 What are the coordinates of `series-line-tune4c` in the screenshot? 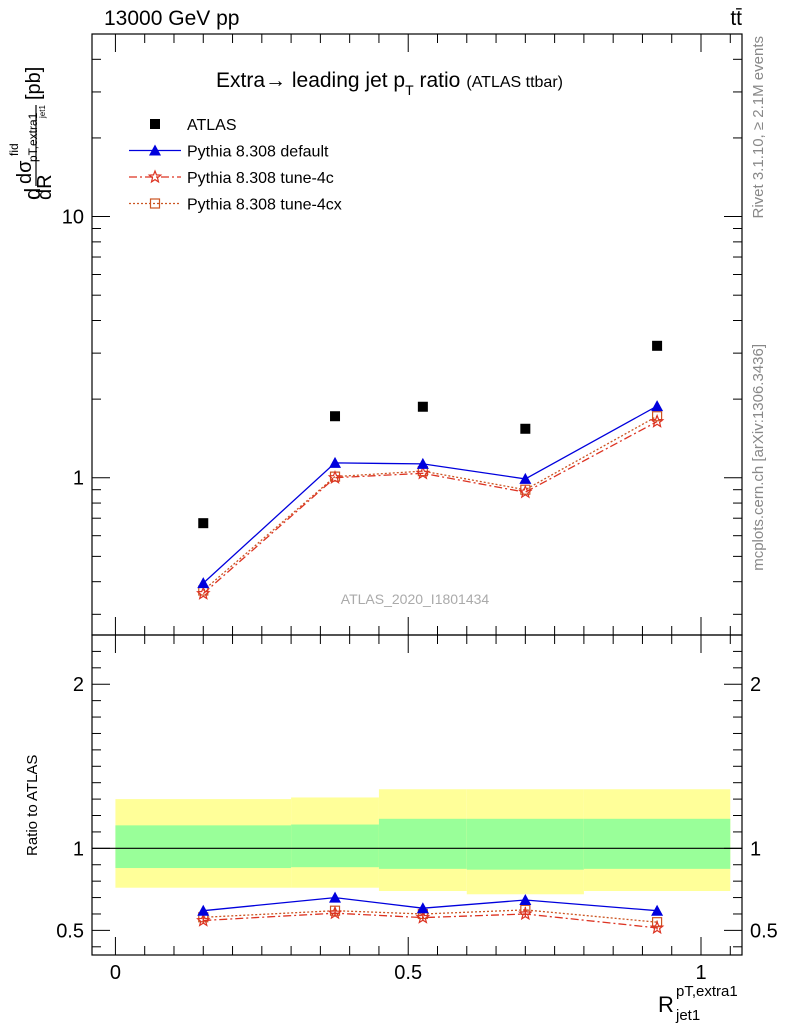 It's located at (430, 508).